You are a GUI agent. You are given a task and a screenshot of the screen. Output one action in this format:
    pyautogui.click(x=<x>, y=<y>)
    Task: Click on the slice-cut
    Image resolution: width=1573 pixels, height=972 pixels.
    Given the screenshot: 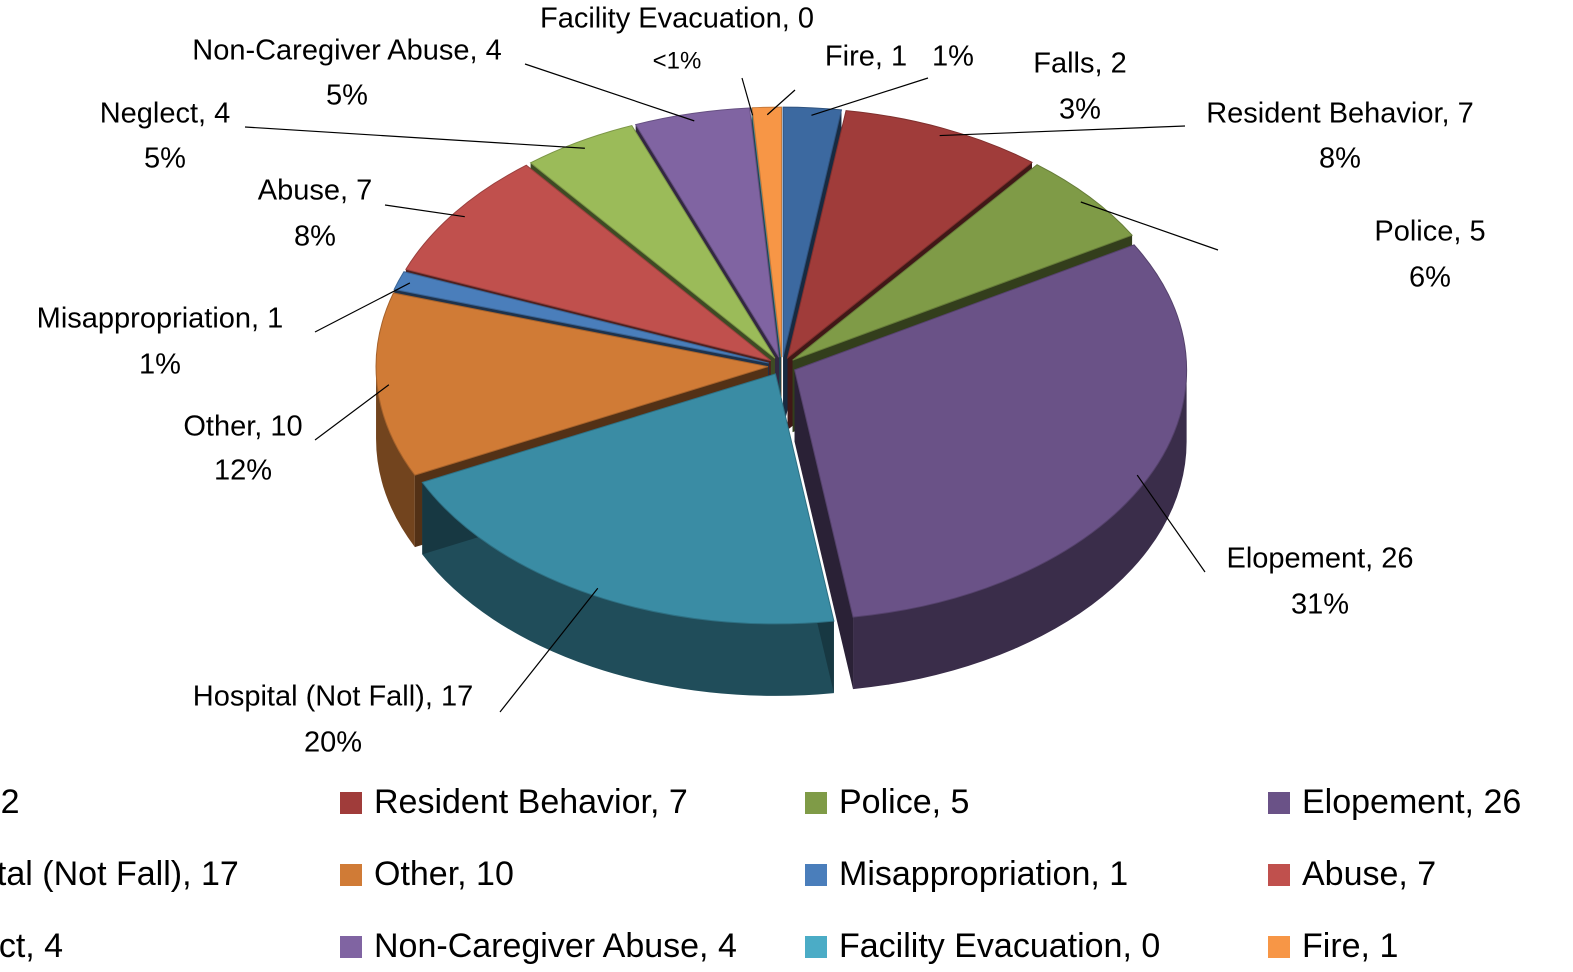 What is the action you would take?
    pyautogui.click(x=824, y=529)
    